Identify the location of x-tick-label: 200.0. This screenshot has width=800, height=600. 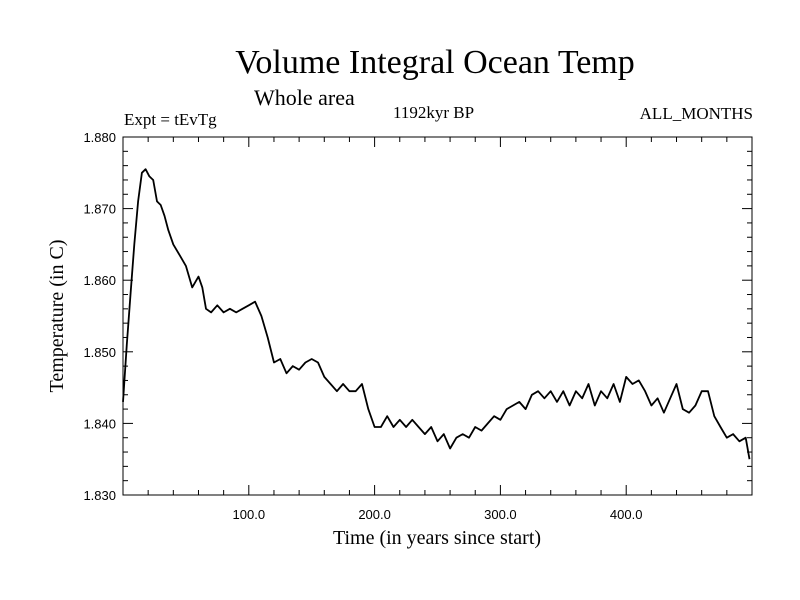
(374, 514).